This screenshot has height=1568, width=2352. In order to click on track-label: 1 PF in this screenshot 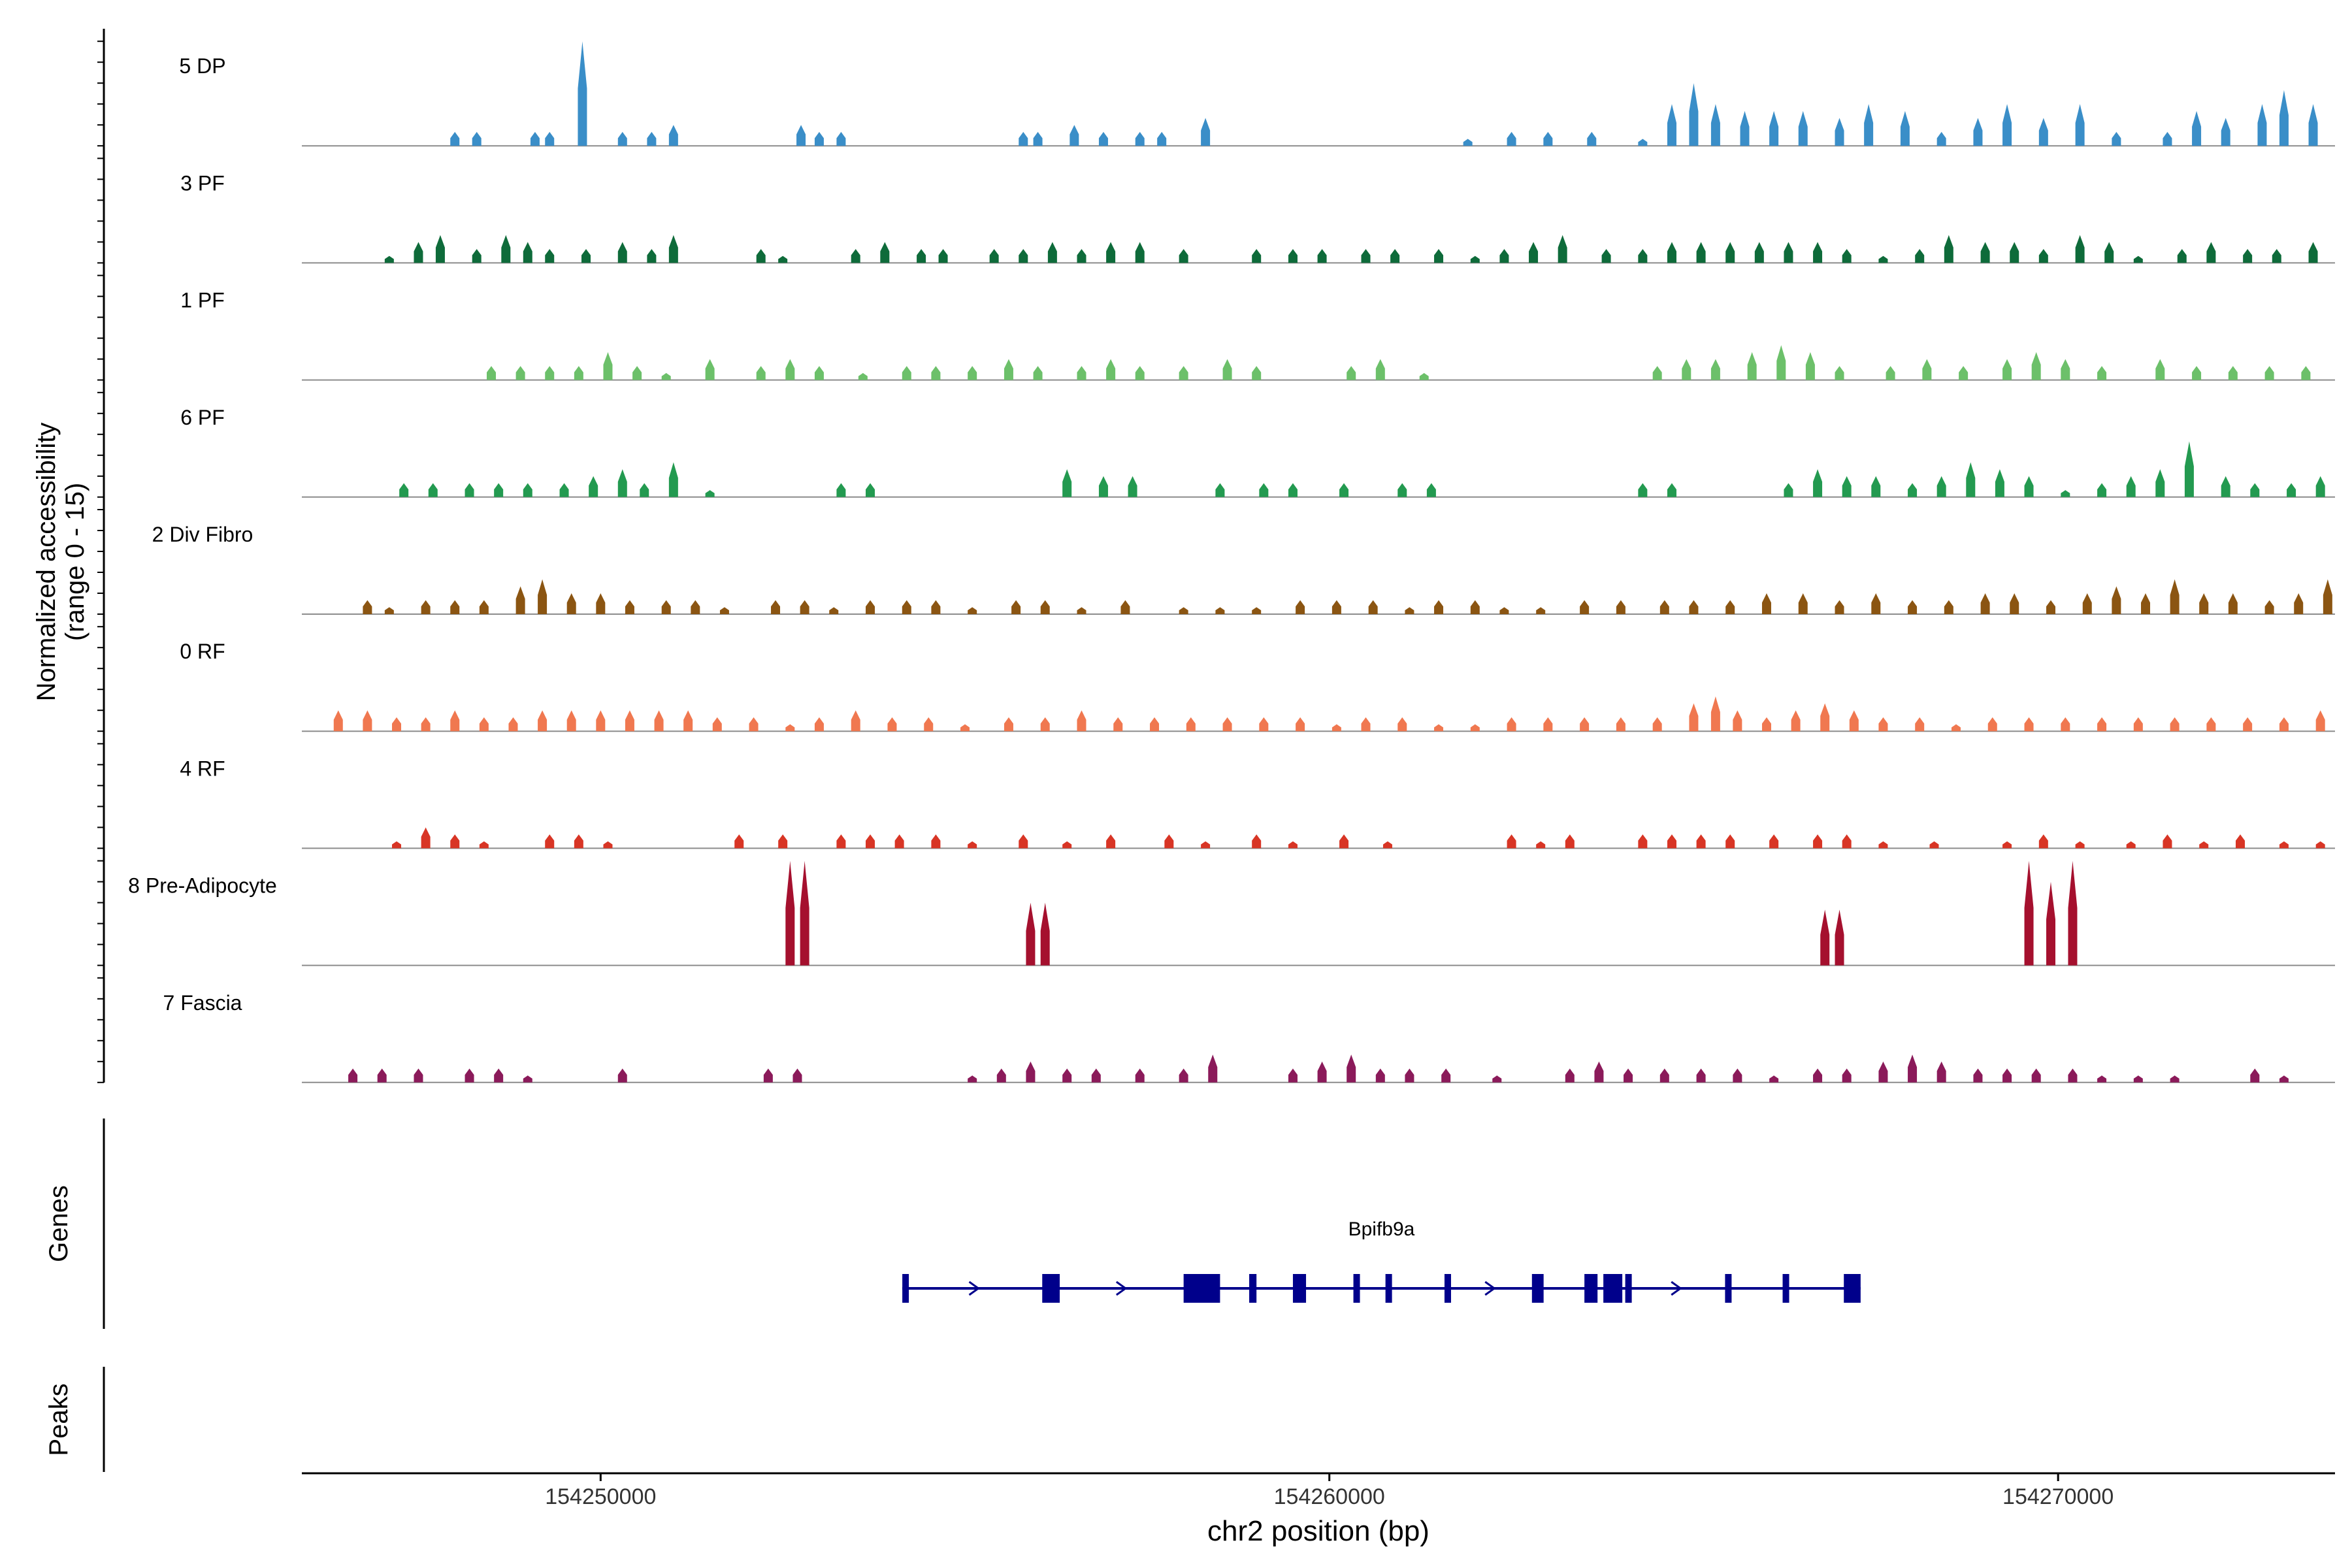, I will do `click(202, 300)`.